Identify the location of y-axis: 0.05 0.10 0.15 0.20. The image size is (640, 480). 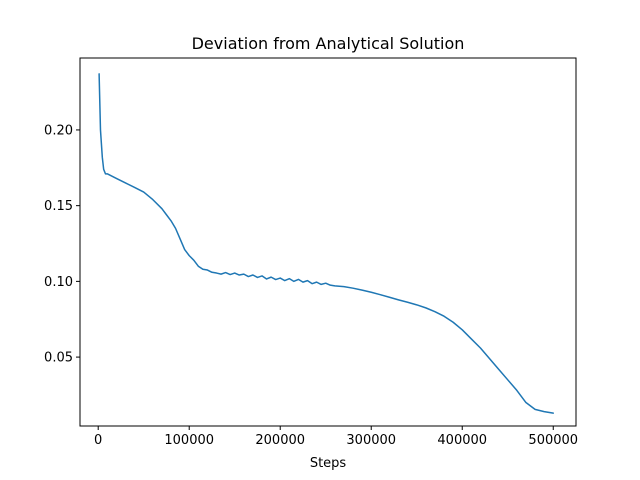
(62, 244).